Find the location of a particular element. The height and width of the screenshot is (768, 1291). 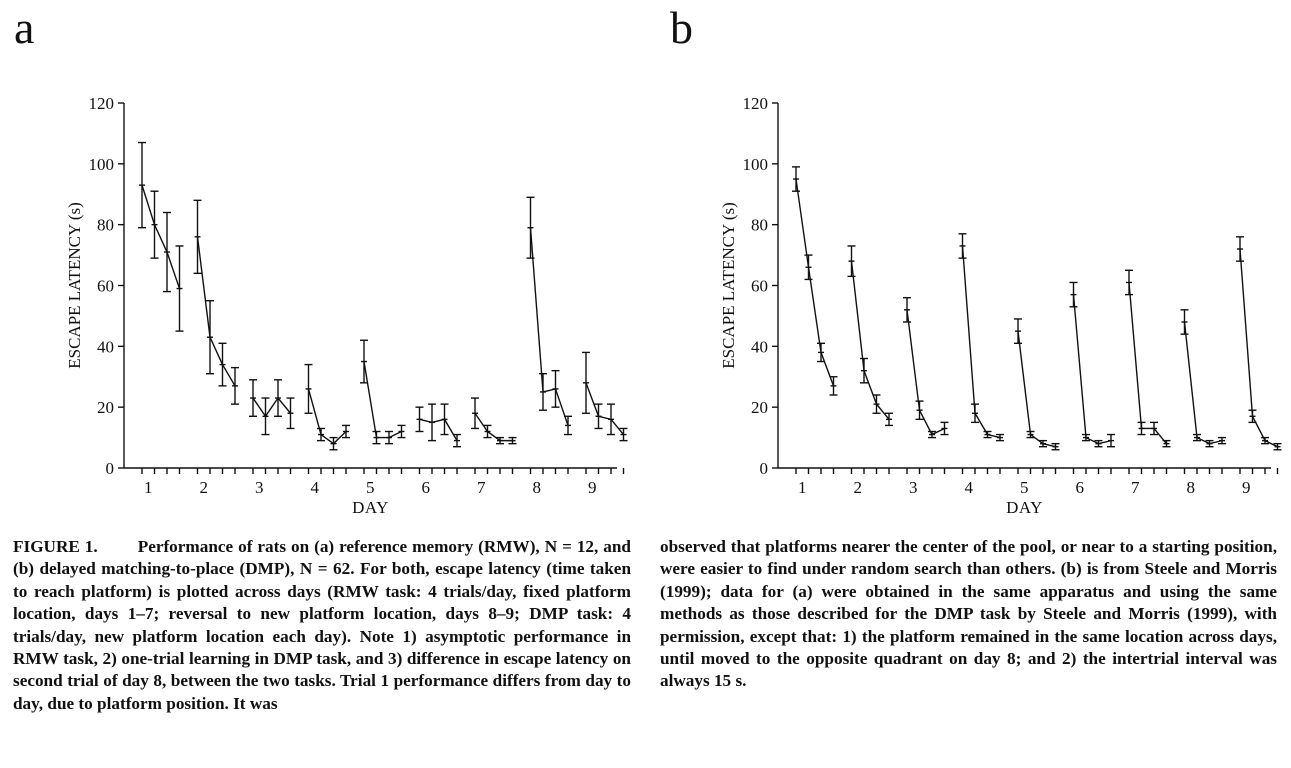

panel-a-label: a is located at coordinates (24, 27).